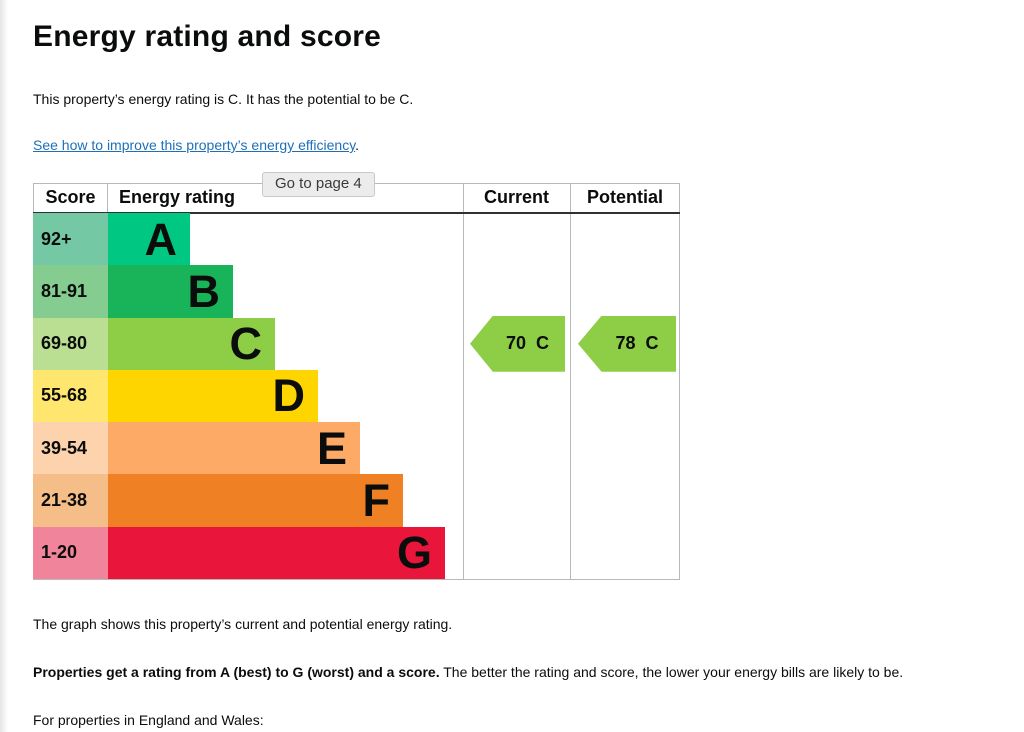  Describe the element at coordinates (177, 197) in the screenshot. I see `header-energy-rating: Energy rating` at that location.